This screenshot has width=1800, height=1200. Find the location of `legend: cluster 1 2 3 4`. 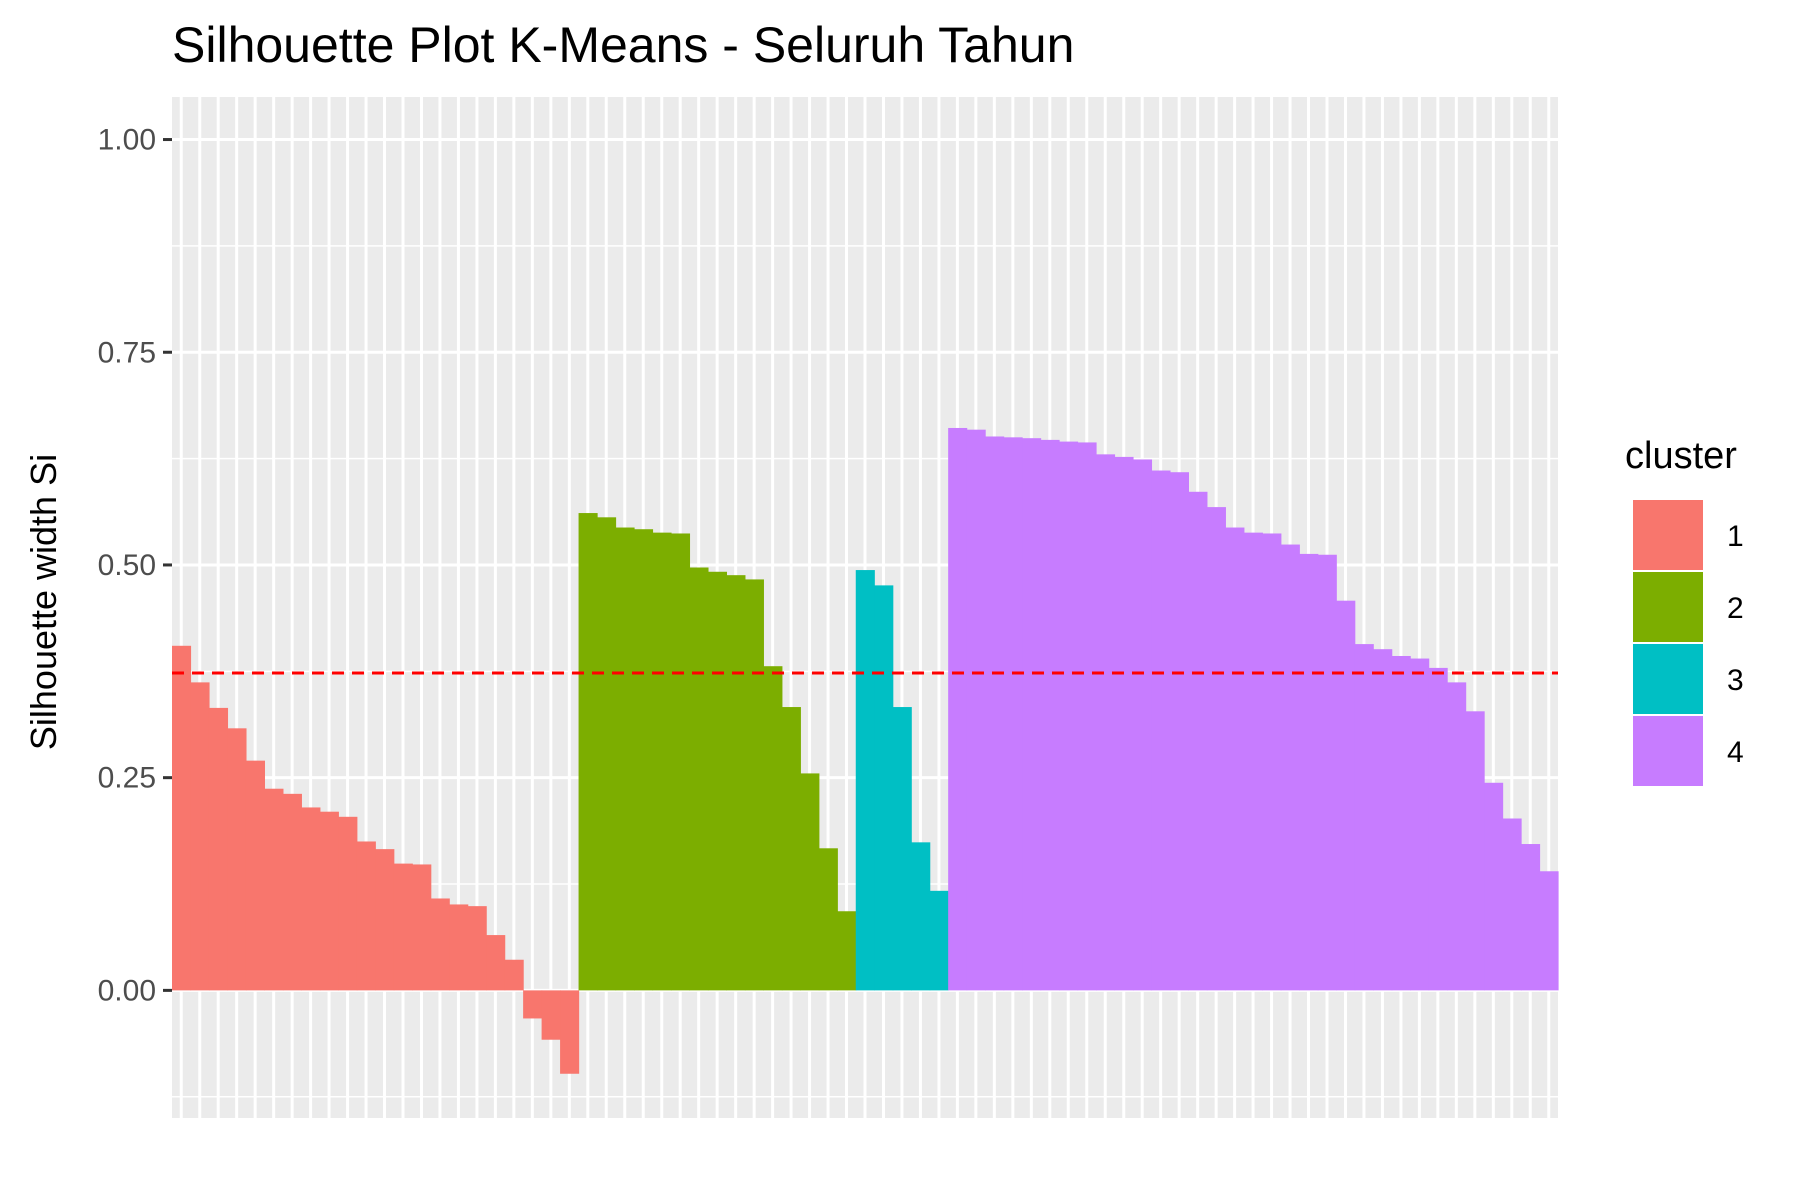

legend: cluster 1 2 3 4 is located at coordinates (1684, 610).